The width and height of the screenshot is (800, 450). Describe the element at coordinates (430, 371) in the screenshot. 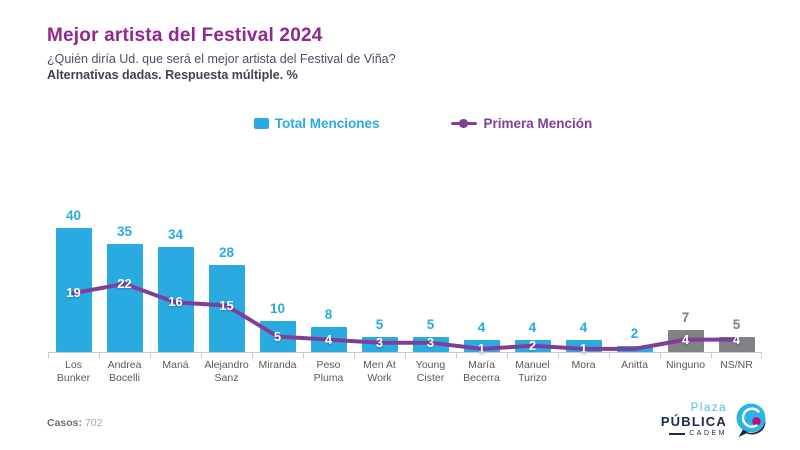

I see `category-label: Young Cister` at that location.